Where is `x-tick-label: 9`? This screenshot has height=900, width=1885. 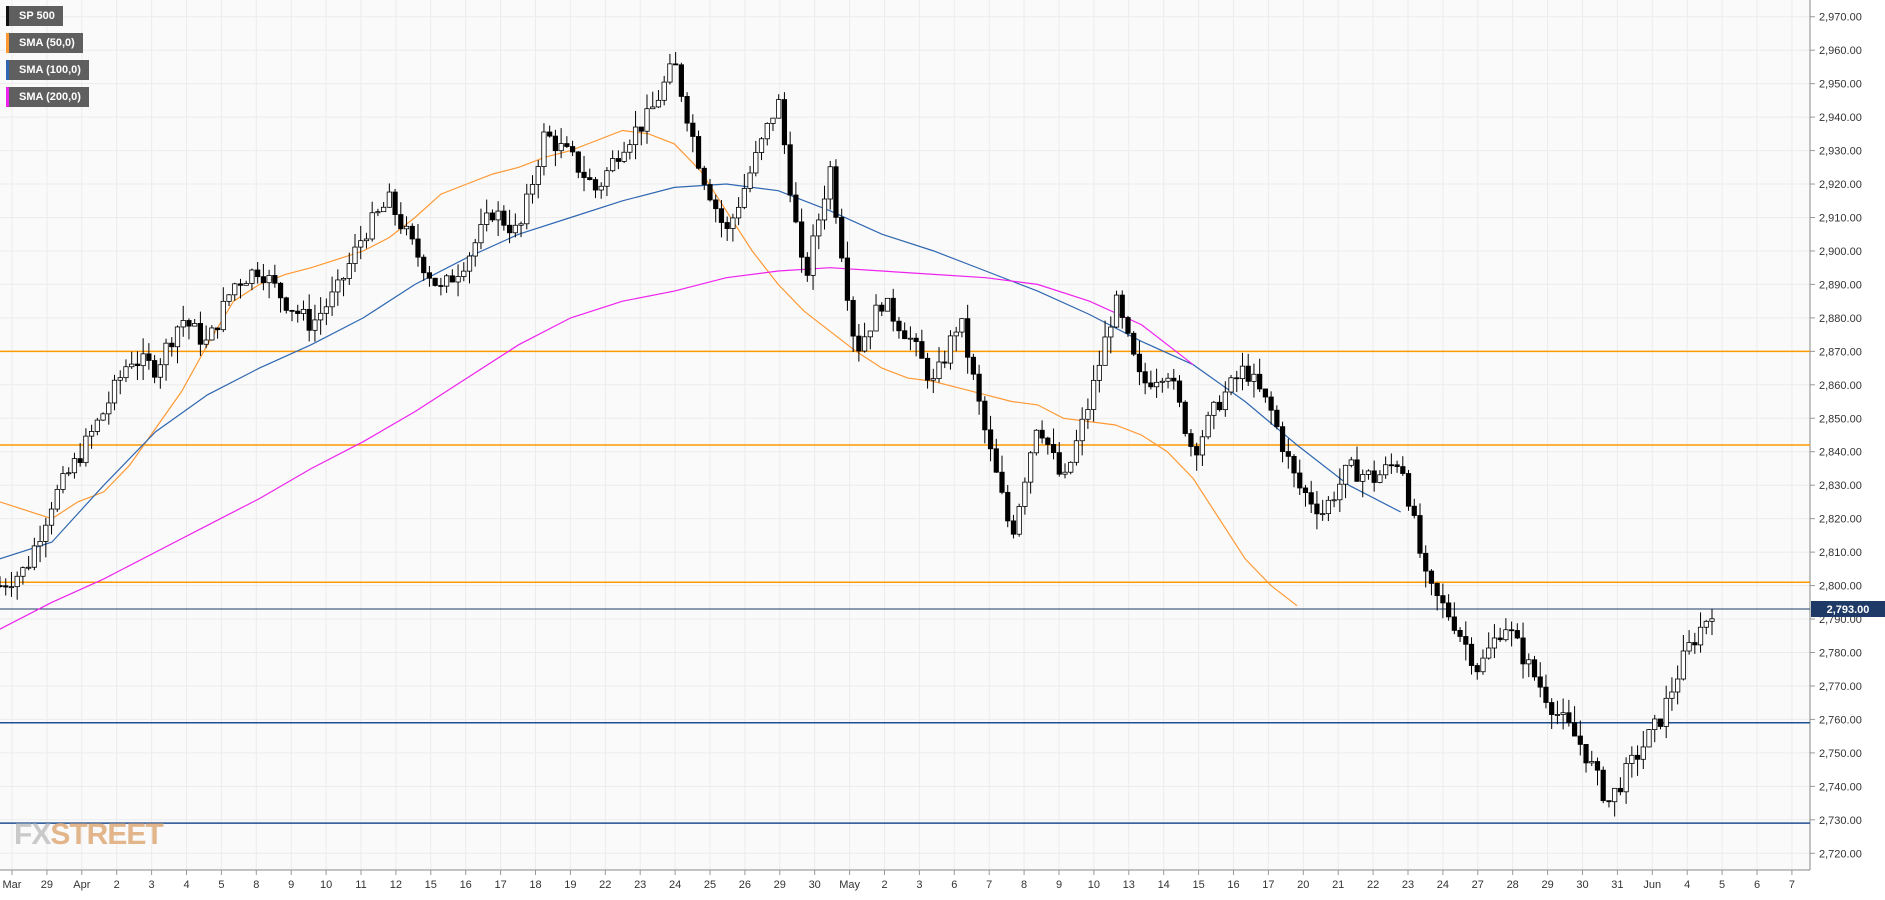
x-tick-label: 9 is located at coordinates (1059, 885).